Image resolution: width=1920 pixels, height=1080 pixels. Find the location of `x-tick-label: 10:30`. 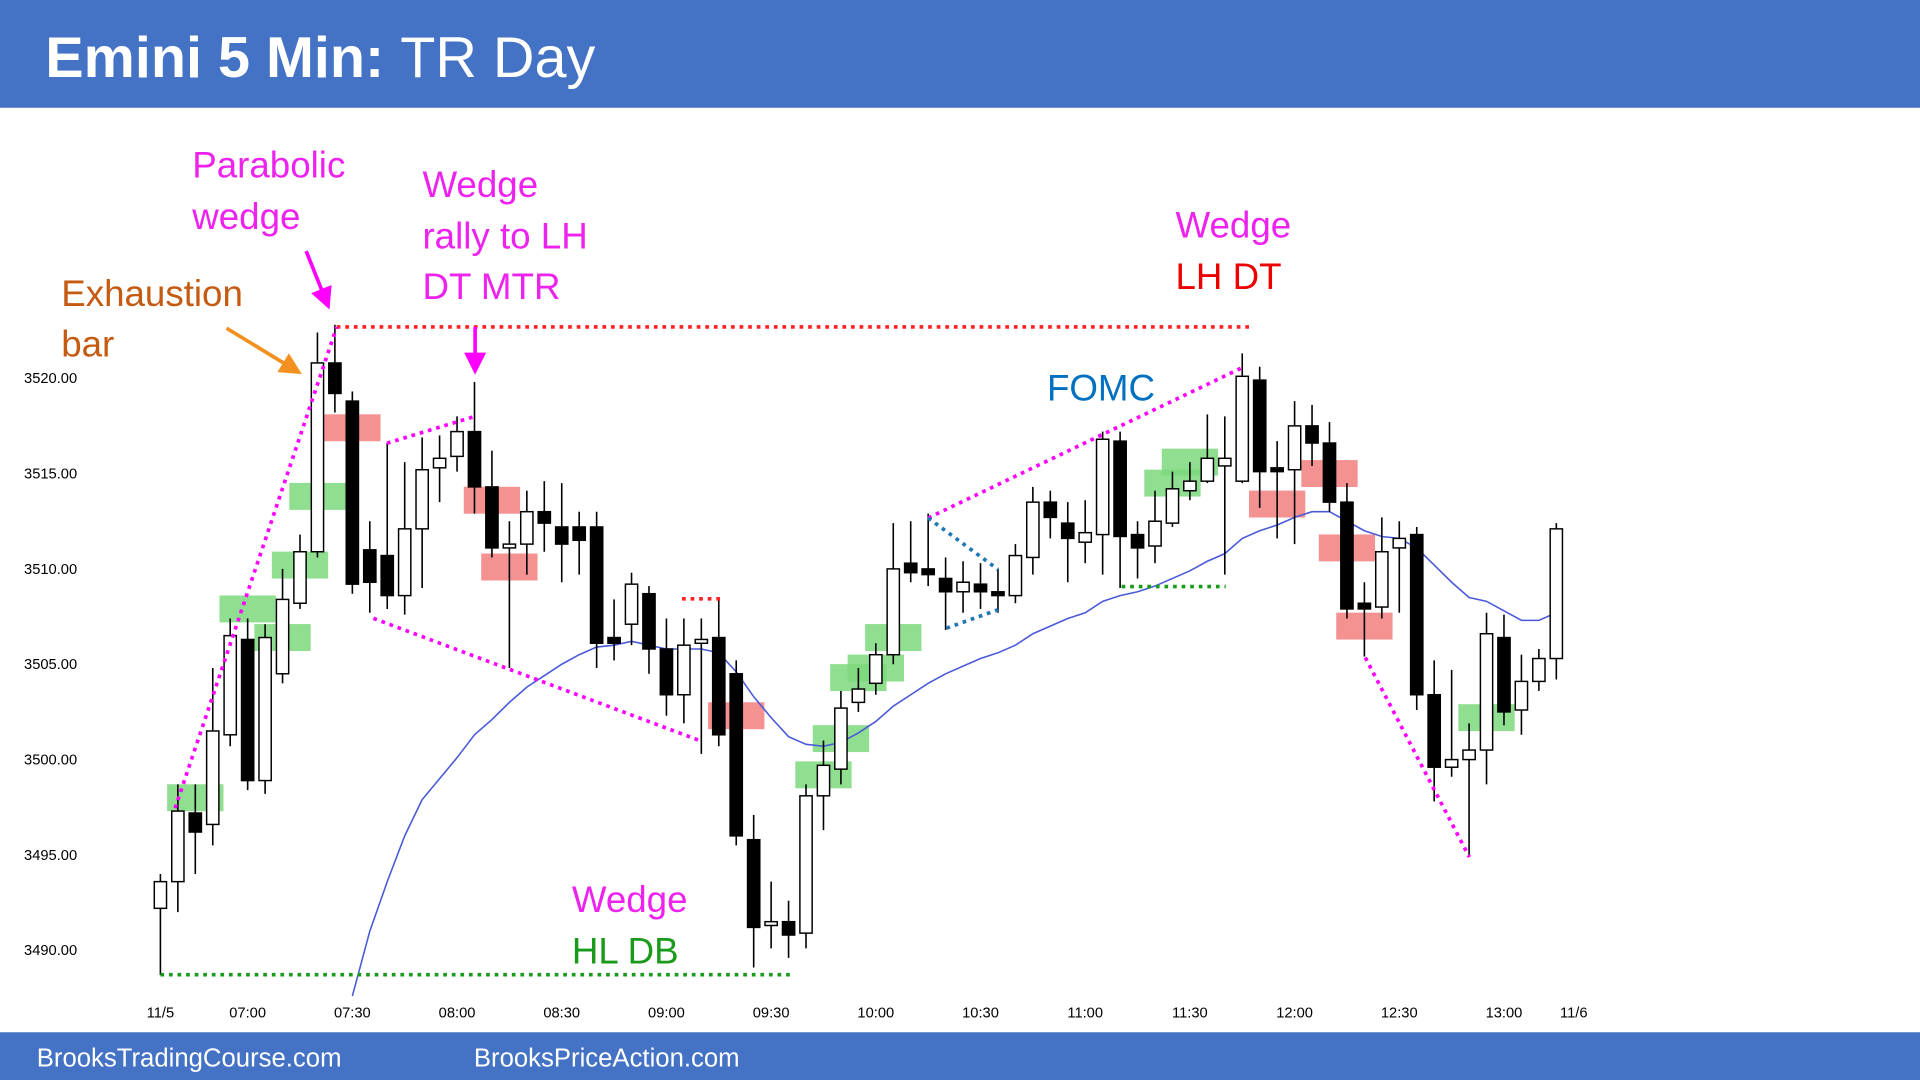

x-tick-label: 10:30 is located at coordinates (980, 1014).